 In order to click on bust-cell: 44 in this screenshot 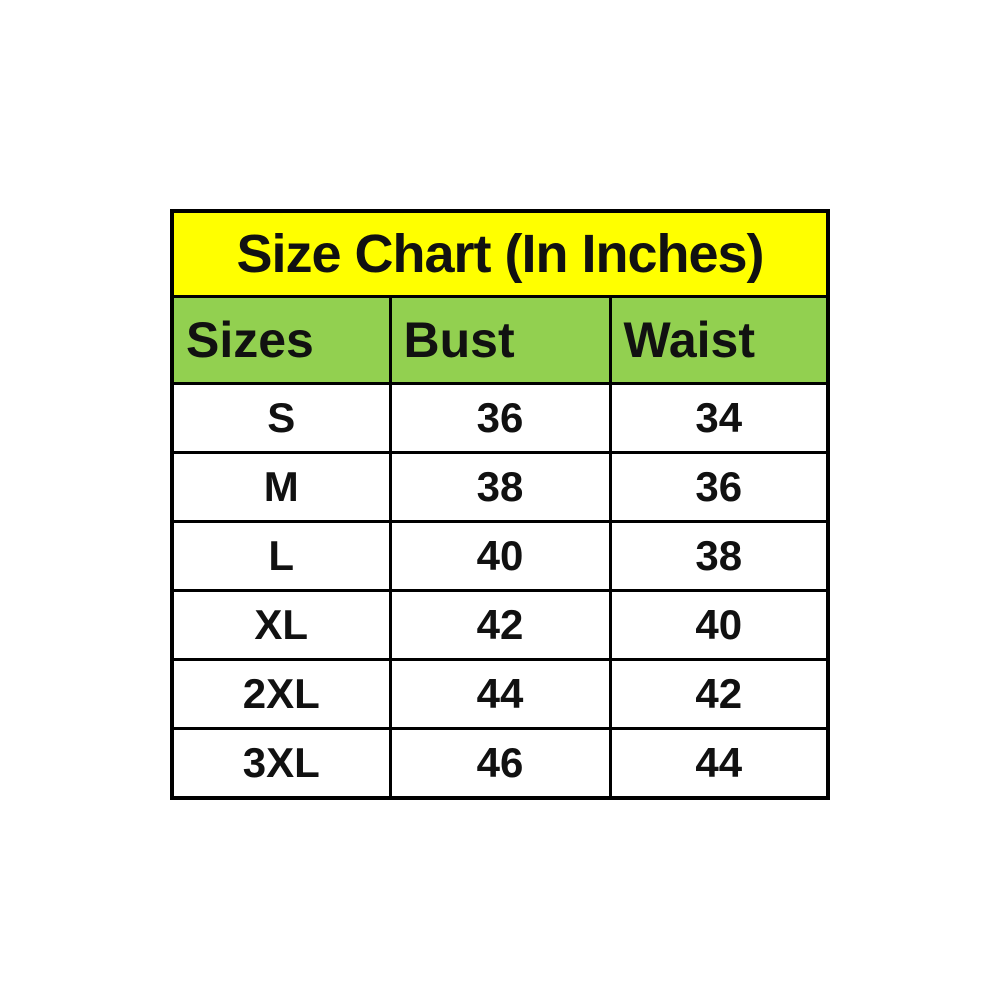, I will do `click(500, 694)`.